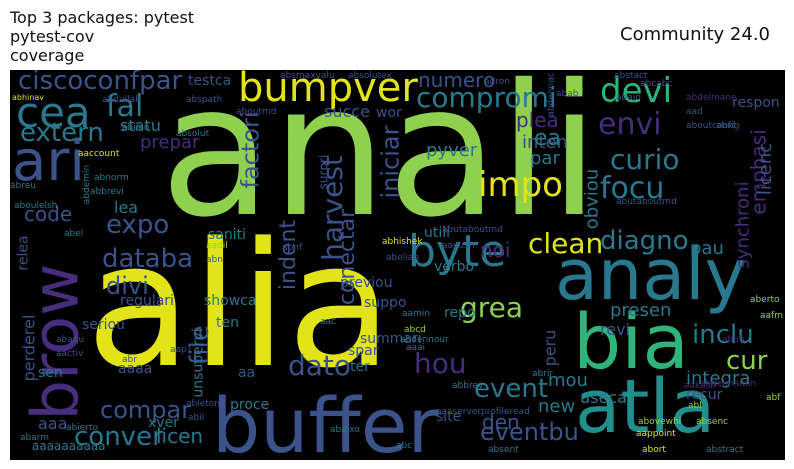 This screenshot has width=794, height=469. Describe the element at coordinates (389, 113) in the screenshot. I see `cloud-word: wor` at that location.